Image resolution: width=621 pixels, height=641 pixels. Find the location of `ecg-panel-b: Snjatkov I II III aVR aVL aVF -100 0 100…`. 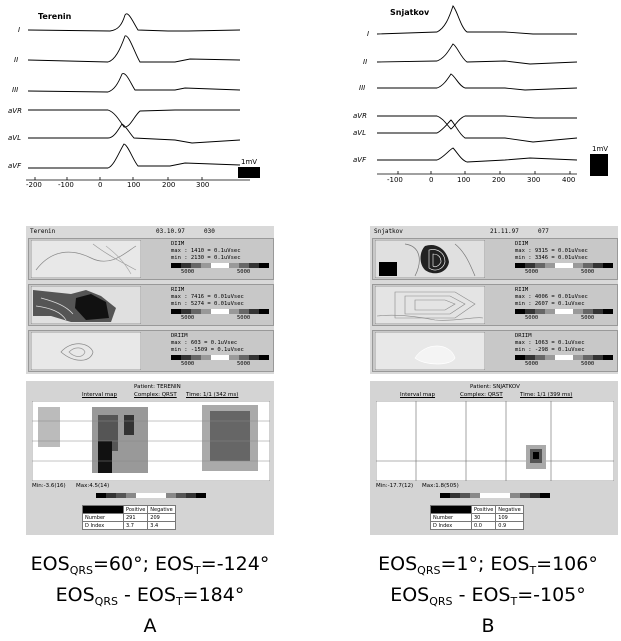

ecg-panel-b: Snjatkov I II III aVR aVL aVF -100 0 100… is located at coordinates (483, 95).